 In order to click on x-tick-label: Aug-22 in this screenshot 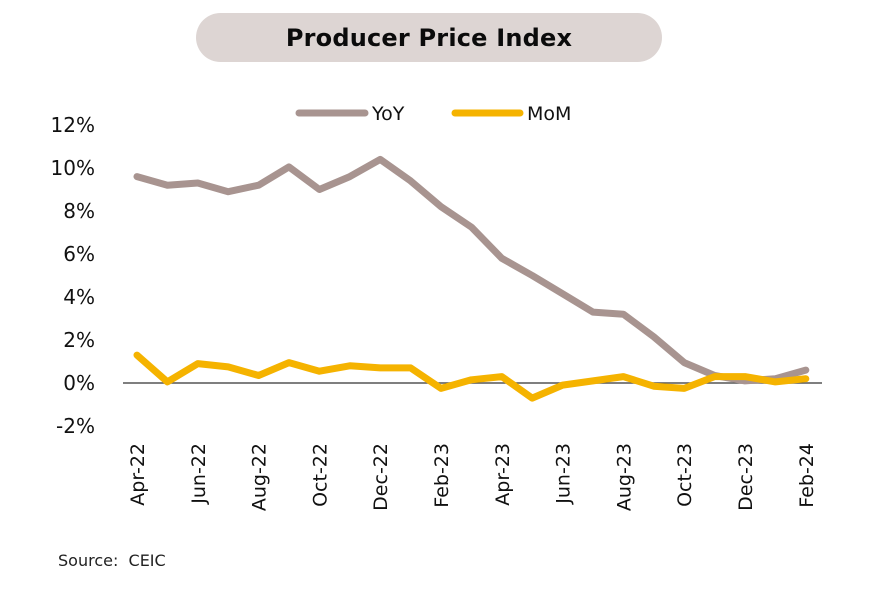, I will do `click(260, 477)`.